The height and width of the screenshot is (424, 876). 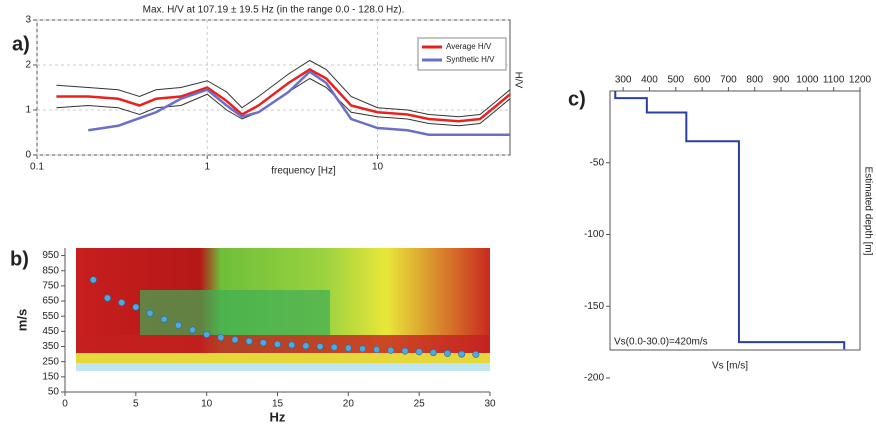 What do you see at coordinates (50, 316) in the screenshot?
I see `y-tick-label: 550` at bounding box center [50, 316].